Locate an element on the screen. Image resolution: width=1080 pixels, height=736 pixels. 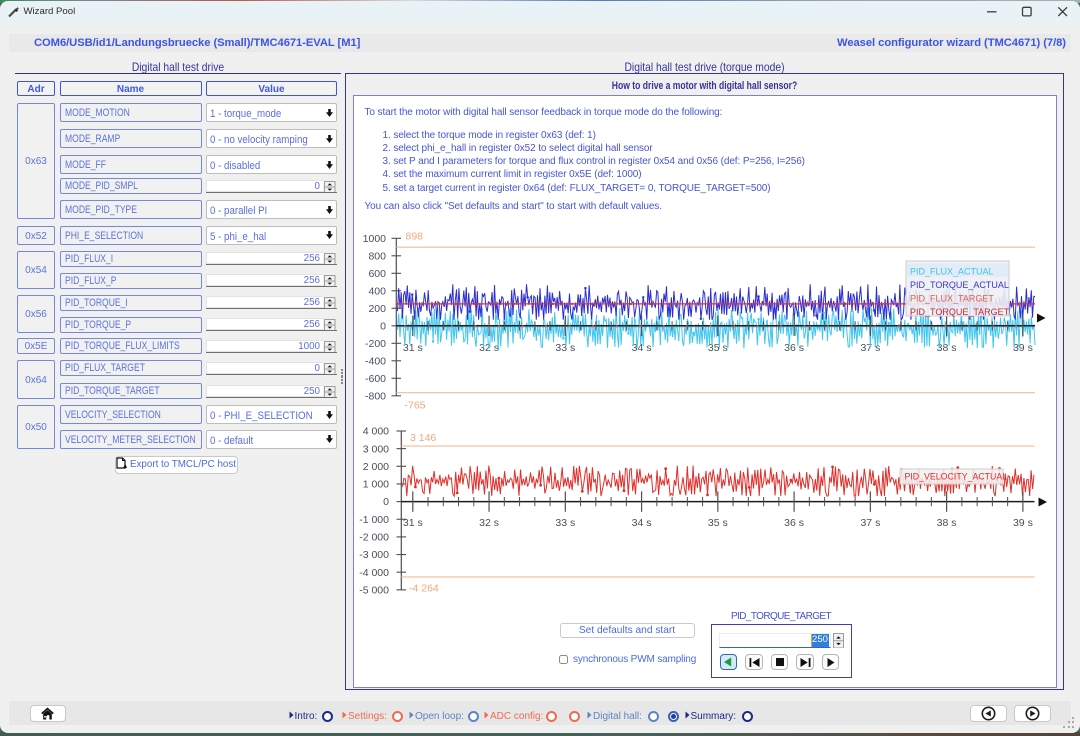
svg-text: PID_FLUX_TARGET is located at coordinates (952, 299).